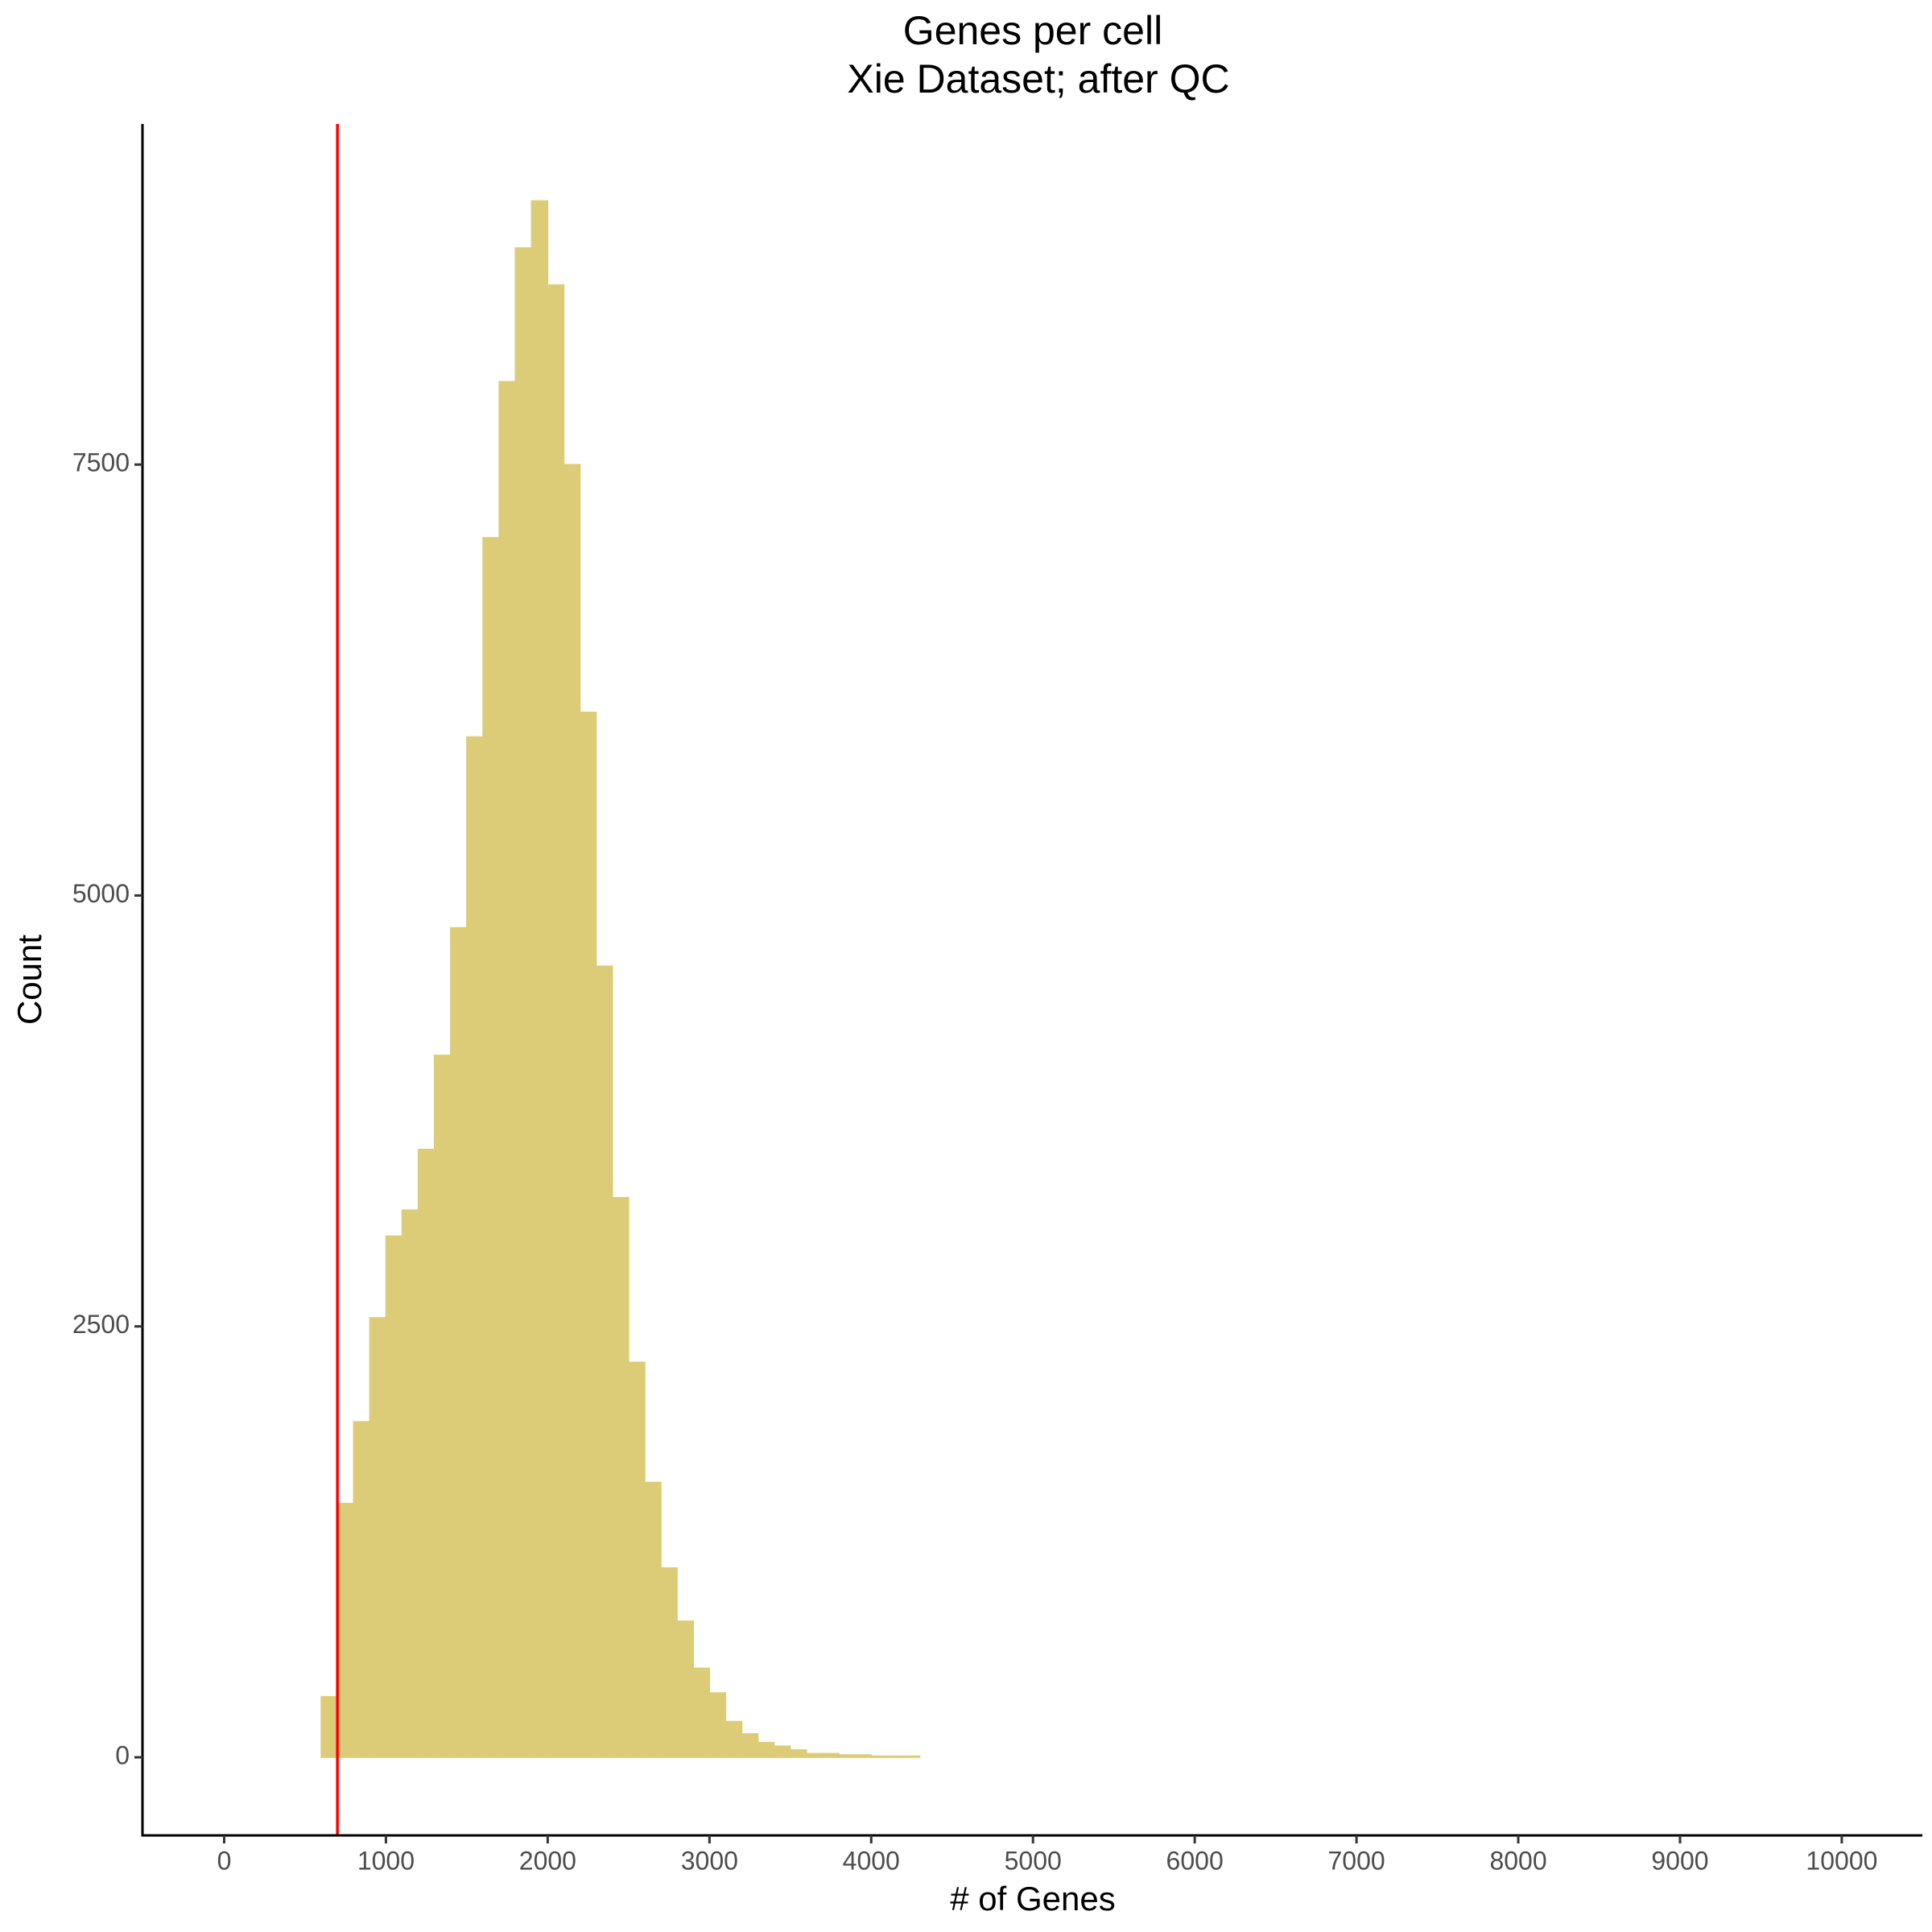  Describe the element at coordinates (1195, 1860) in the screenshot. I see `x-tick-label: 6000` at that location.